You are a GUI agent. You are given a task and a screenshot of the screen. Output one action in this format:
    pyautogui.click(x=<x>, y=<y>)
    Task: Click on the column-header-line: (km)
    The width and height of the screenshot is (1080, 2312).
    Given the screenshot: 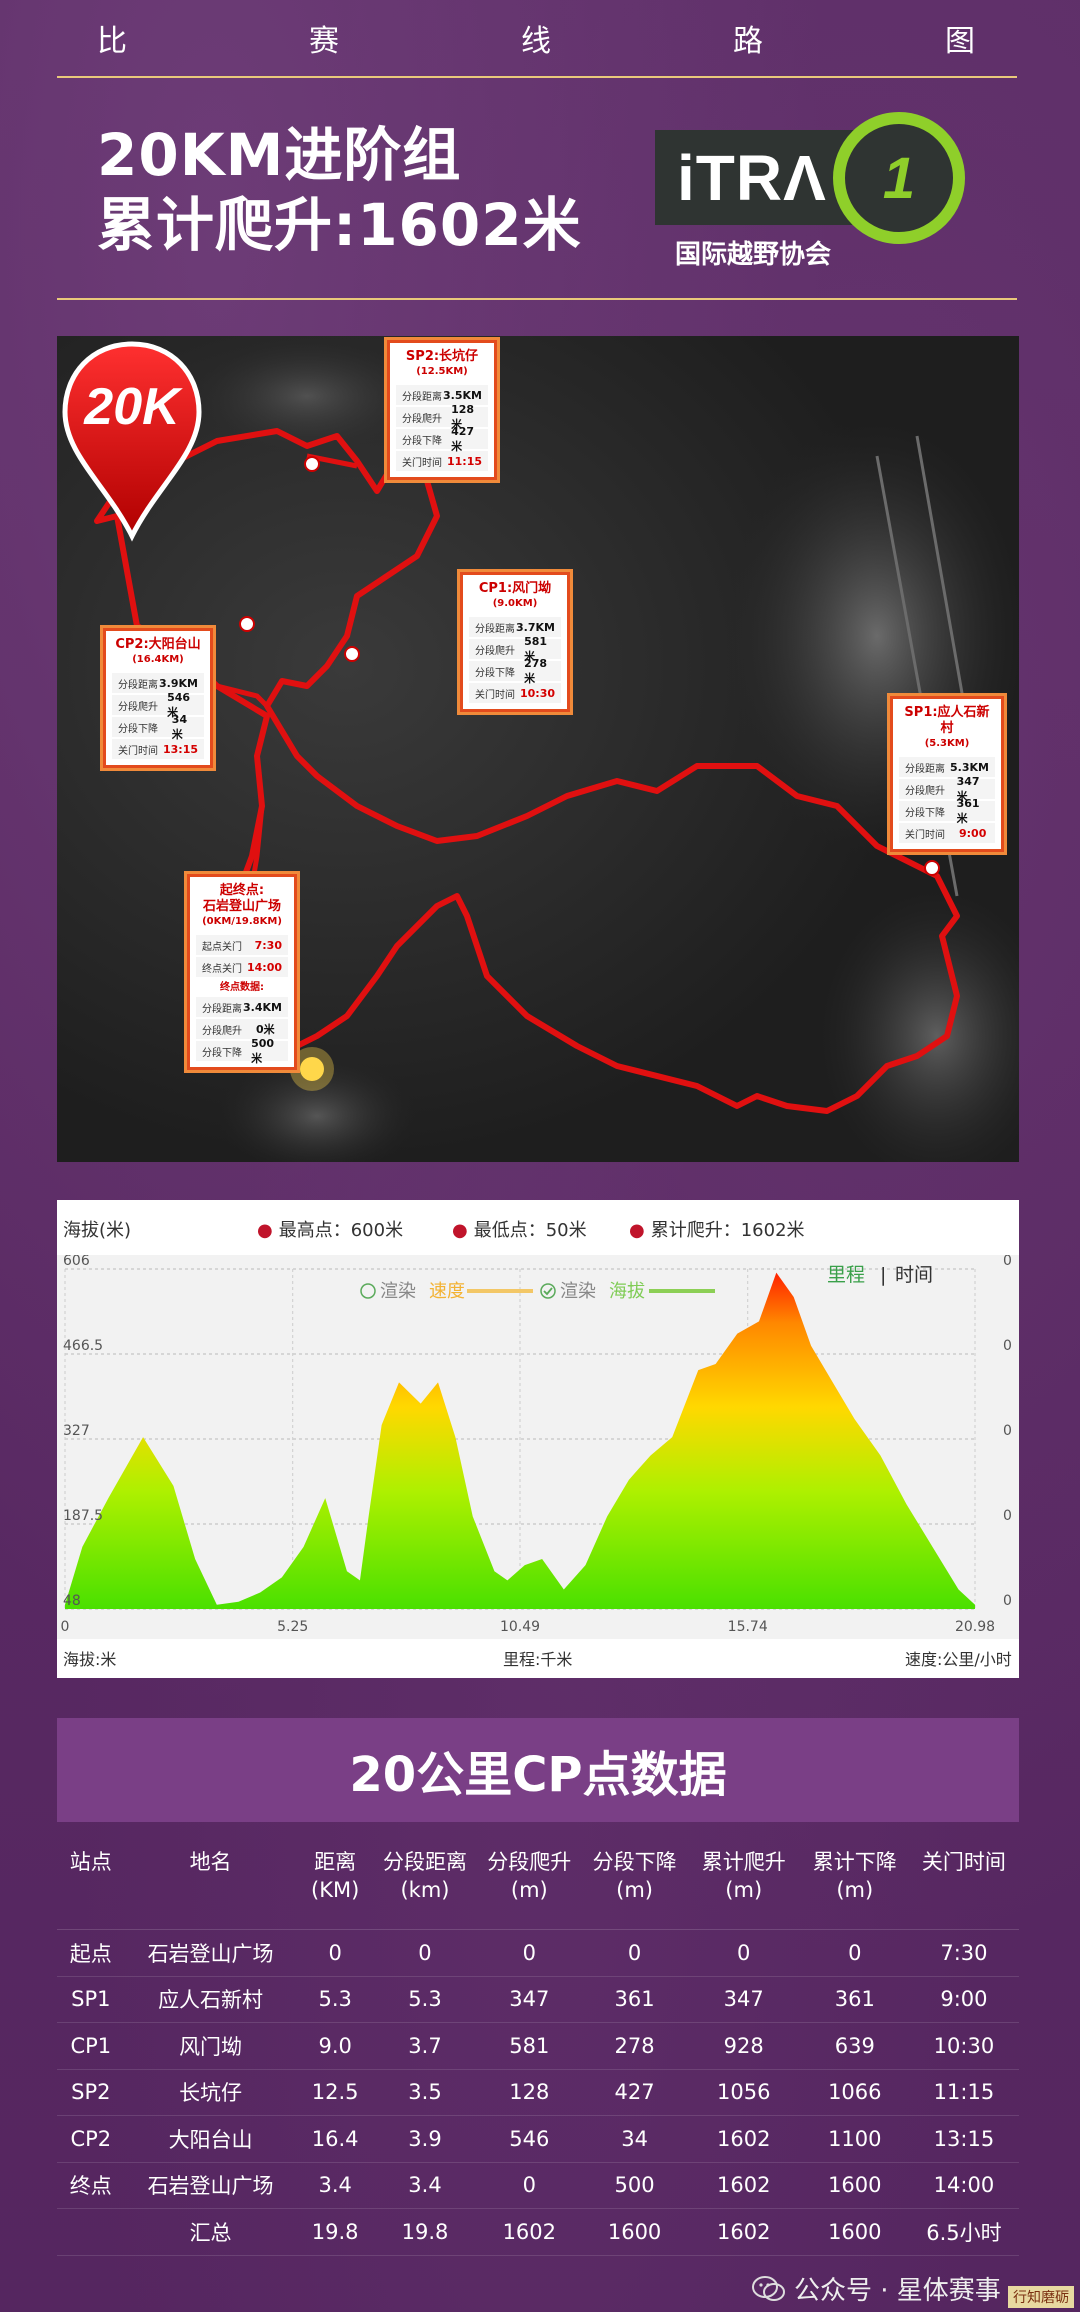 What is the action you would take?
    pyautogui.click(x=425, y=1890)
    